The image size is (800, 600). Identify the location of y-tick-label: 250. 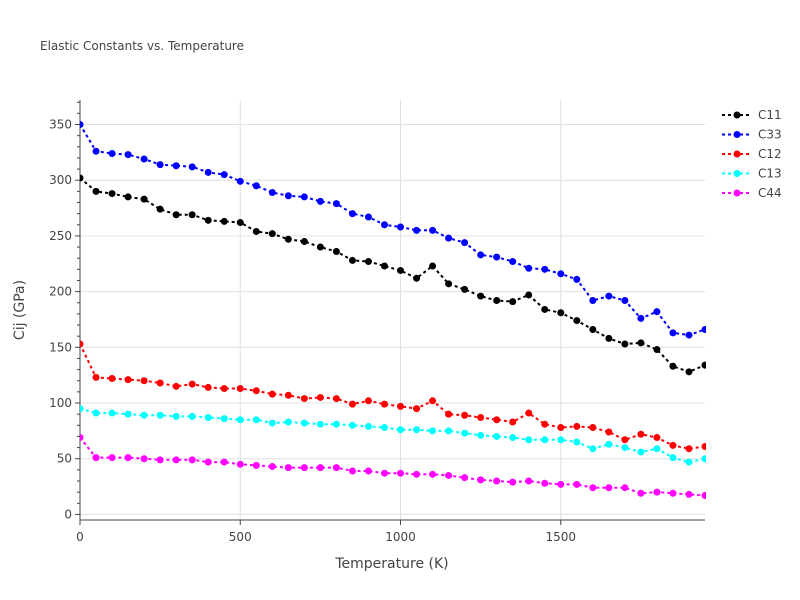
(60, 236).